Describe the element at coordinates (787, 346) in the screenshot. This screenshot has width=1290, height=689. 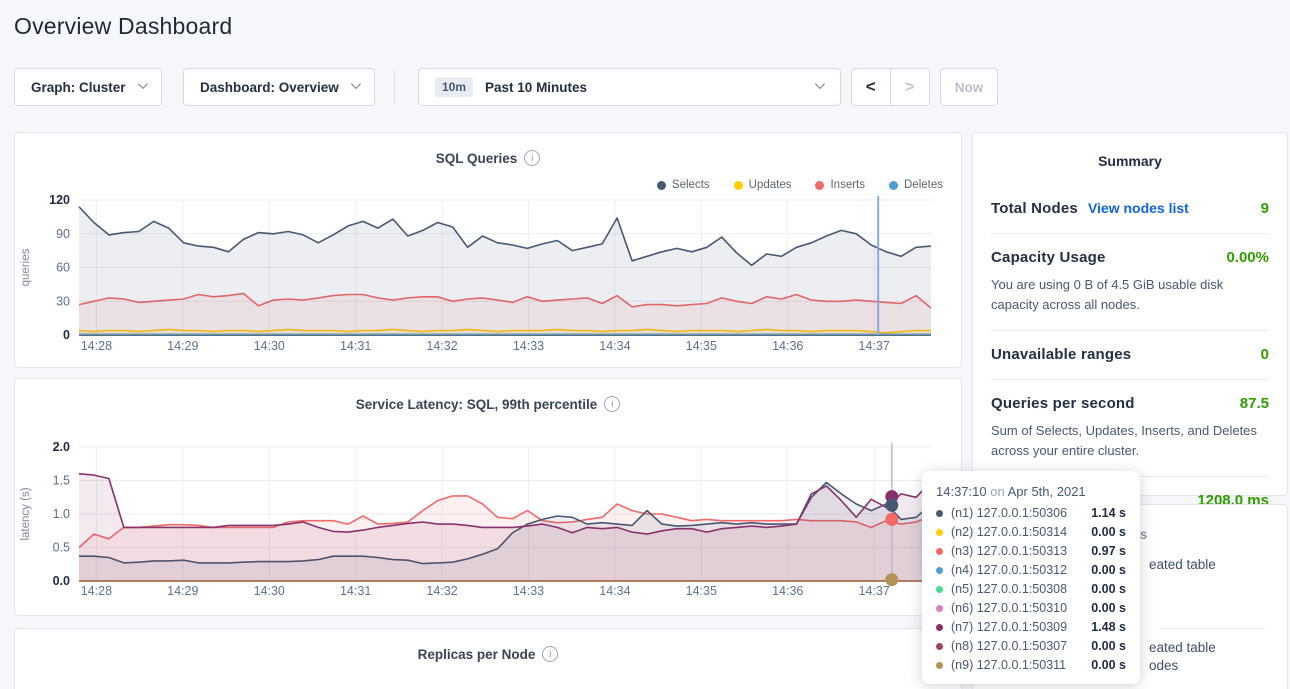
I see `x-tick-label: 14:36` at that location.